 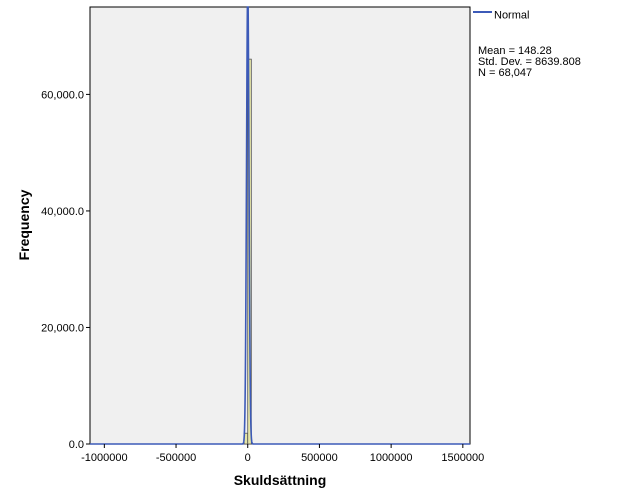 I want to click on legend-label-normal: Normal, so click(x=511, y=16).